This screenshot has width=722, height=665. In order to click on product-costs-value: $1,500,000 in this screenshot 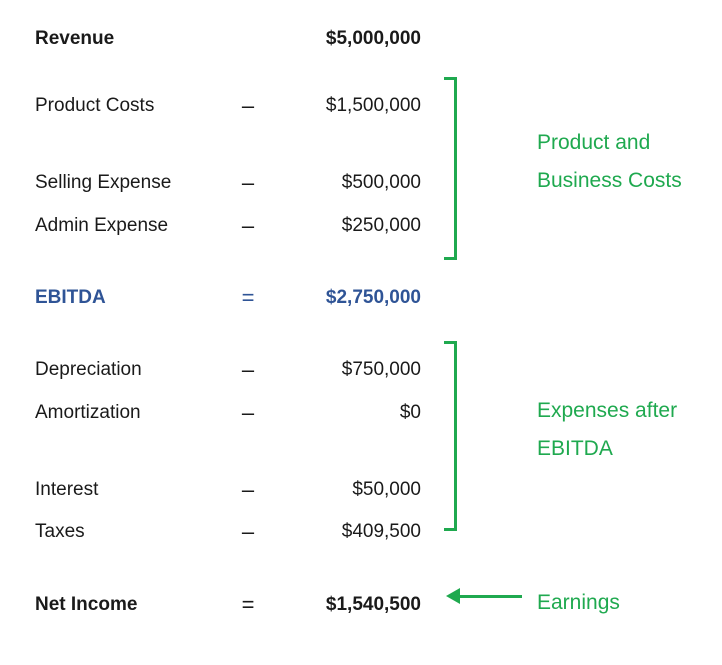, I will do `click(373, 105)`.